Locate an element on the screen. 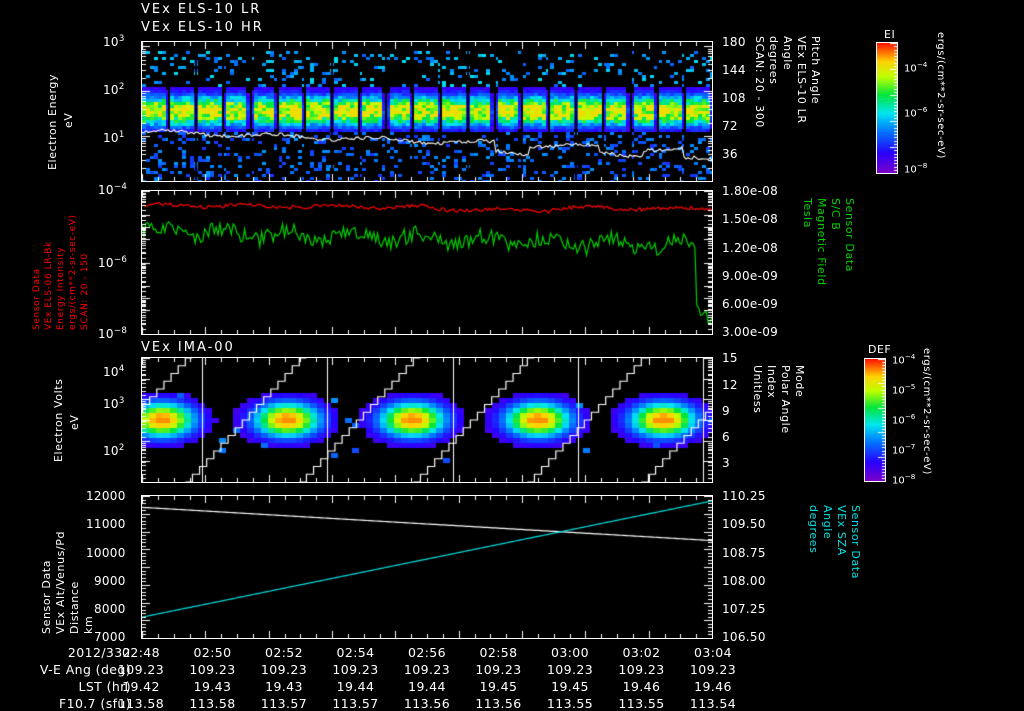  panel1-rlabel-4: SCAN: 20 - 300 is located at coordinates (759, 82).